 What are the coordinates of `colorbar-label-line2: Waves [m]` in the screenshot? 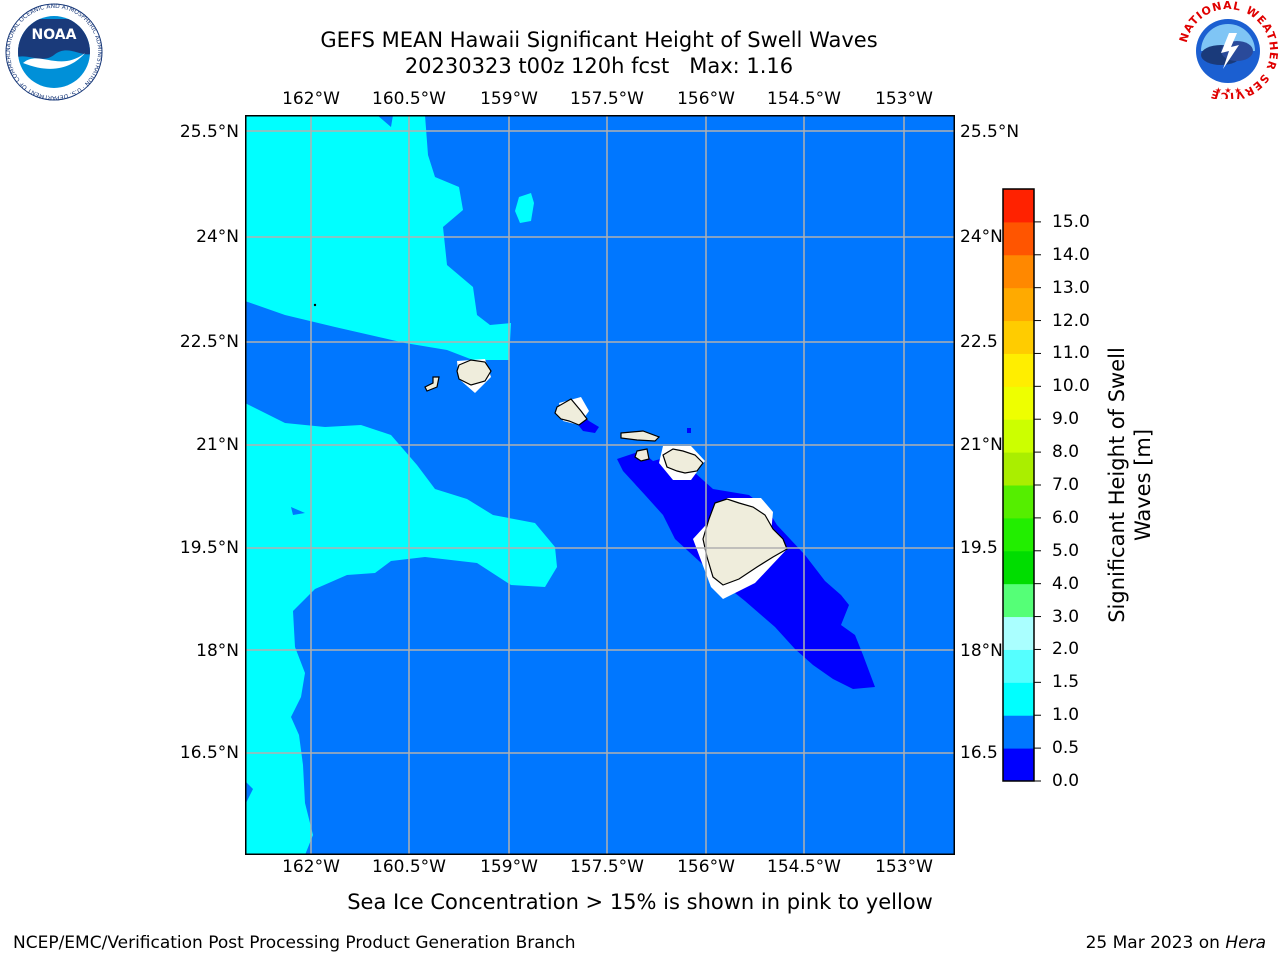 It's located at (1143, 485).